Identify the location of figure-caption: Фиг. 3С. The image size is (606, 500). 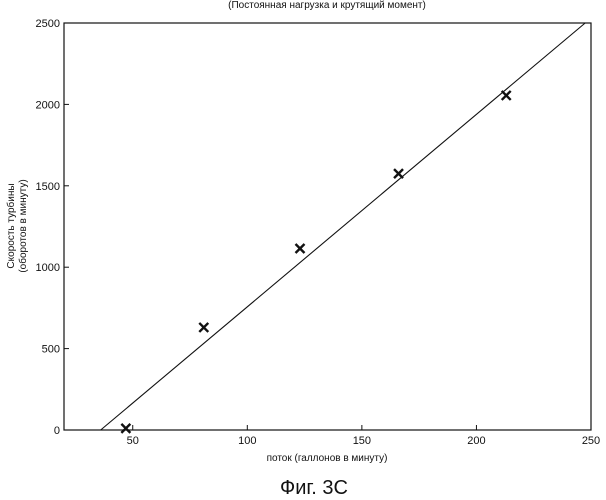
(314, 488).